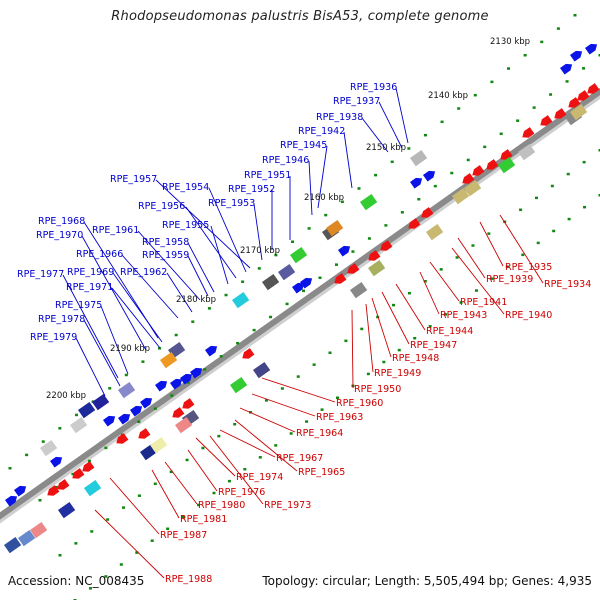 The height and width of the screenshot is (600, 600). I want to click on forward-gene-label: RPE_1957, so click(133, 179).